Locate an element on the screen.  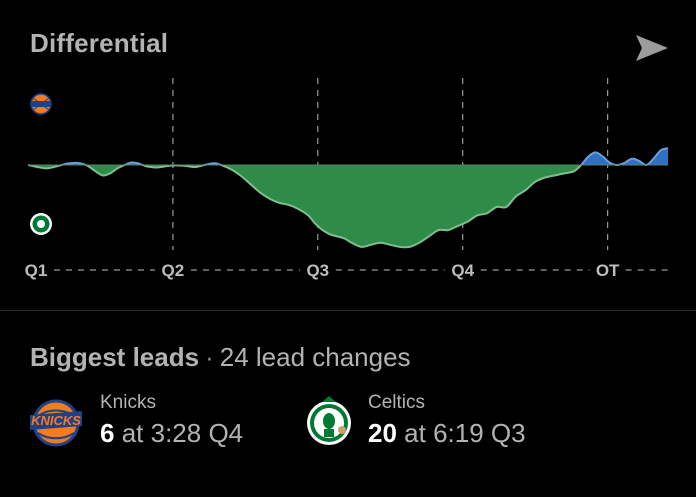
card-title: Differential is located at coordinates (99, 43).